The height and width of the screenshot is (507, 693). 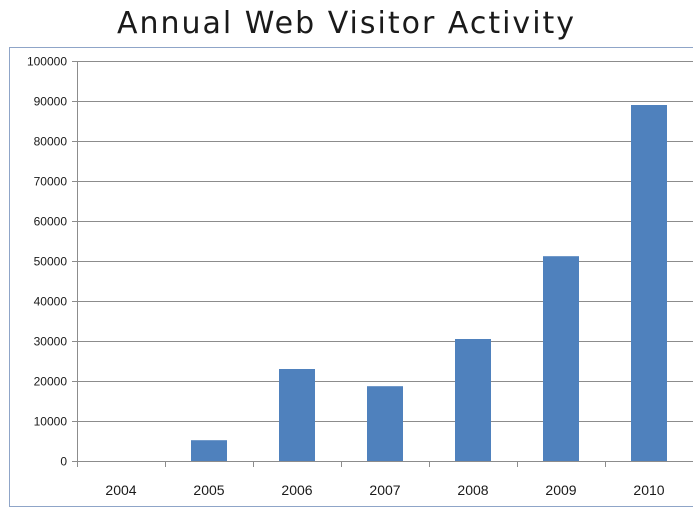 I want to click on y-tick-label: 70000, so click(x=51, y=182).